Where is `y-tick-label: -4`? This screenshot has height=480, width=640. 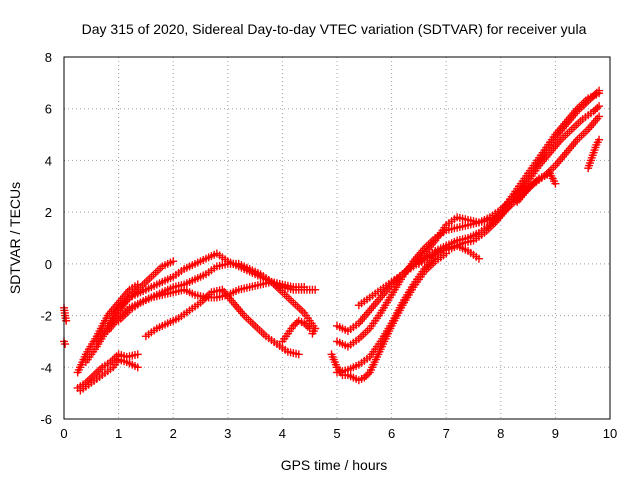 y-tick-label: -4 is located at coordinates (46, 367).